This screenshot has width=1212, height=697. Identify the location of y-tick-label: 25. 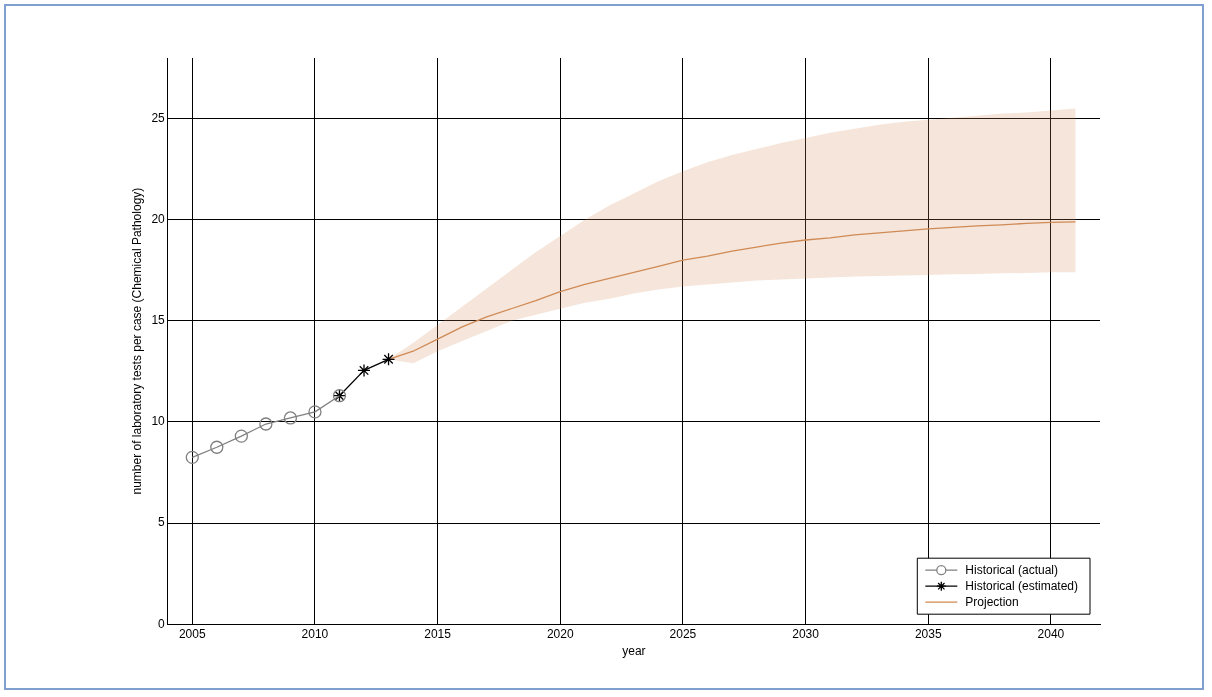
(158, 117).